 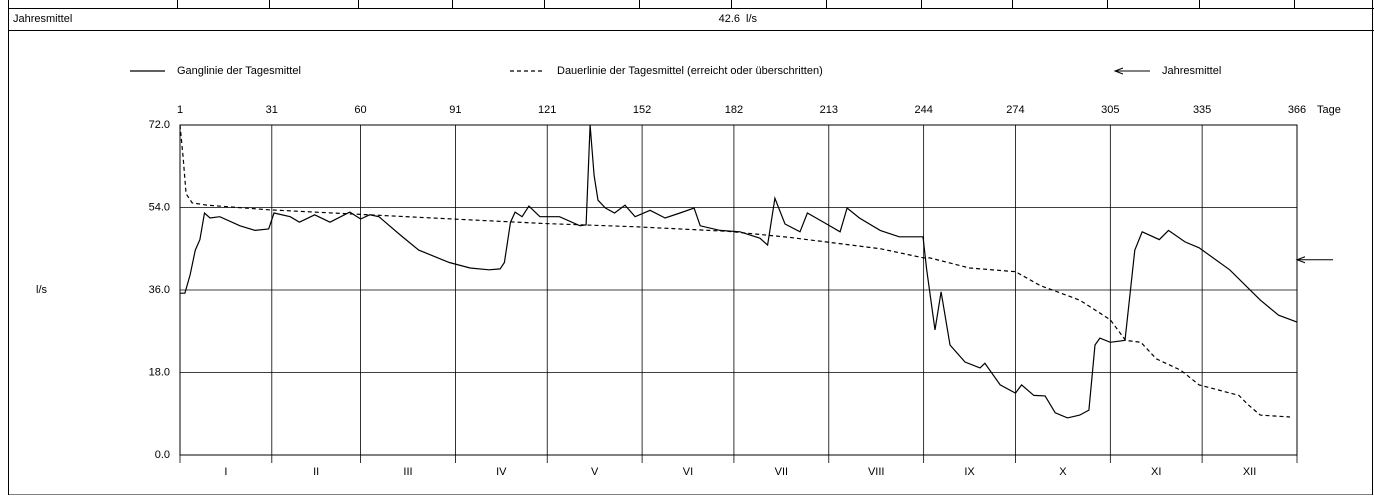 What do you see at coordinates (969, 472) in the screenshot?
I see `month-label: IX` at bounding box center [969, 472].